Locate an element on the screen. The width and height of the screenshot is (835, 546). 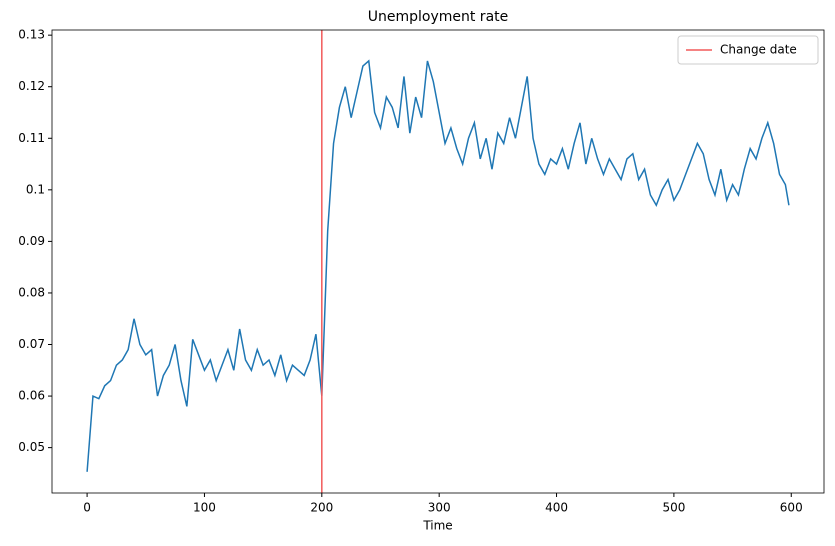
y-tick-label: 0.07 is located at coordinates (31, 344).